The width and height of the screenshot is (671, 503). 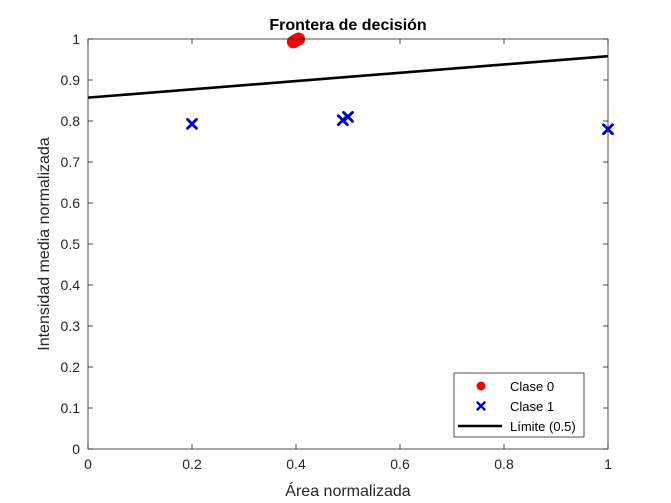 What do you see at coordinates (296, 464) in the screenshot?
I see `x-tick-label: 0.4` at bounding box center [296, 464].